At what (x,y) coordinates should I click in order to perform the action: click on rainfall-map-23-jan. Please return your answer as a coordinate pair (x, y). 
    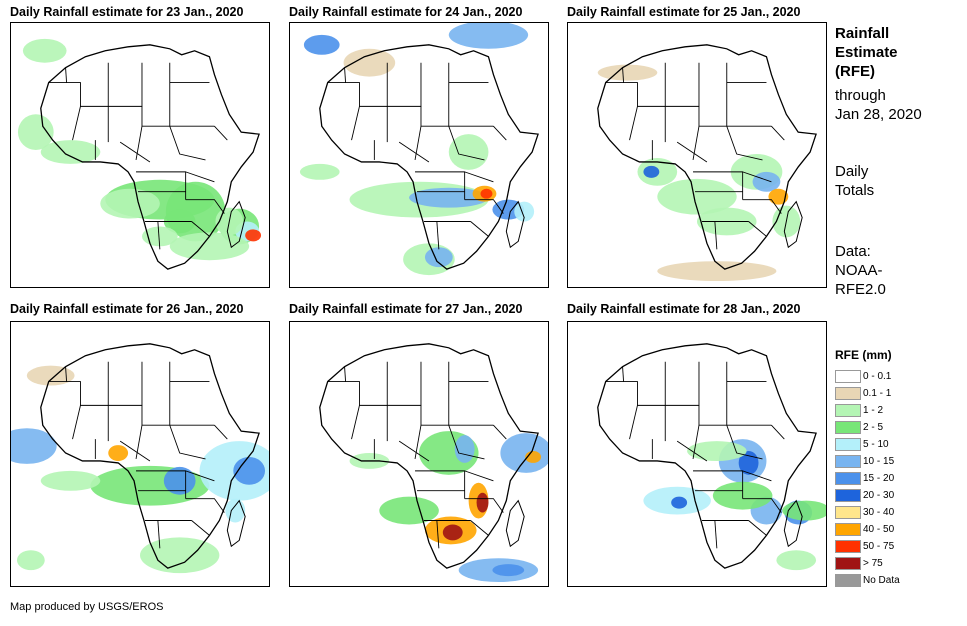
    Looking at the image, I should click on (140, 155).